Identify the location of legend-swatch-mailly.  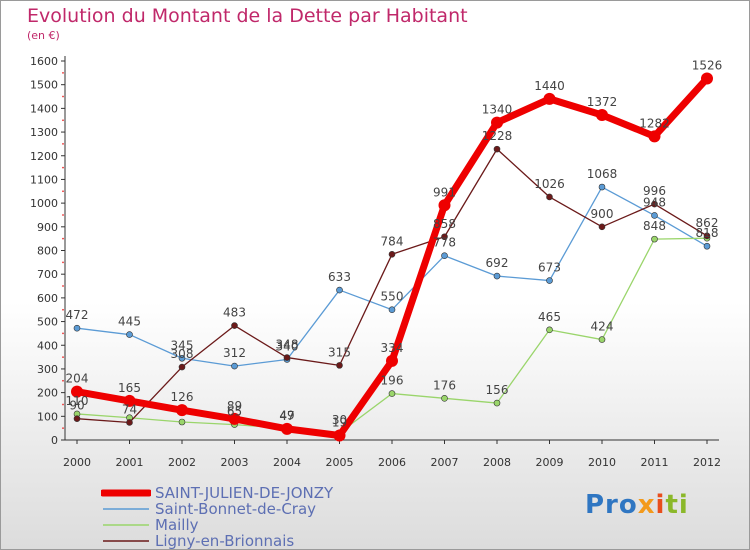
(126, 525).